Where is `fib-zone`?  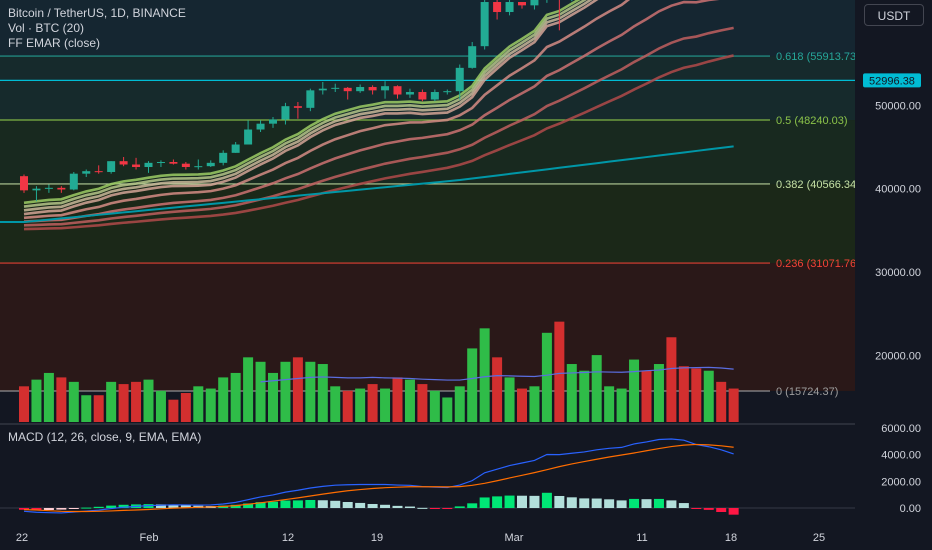 fib-zone is located at coordinates (427, 152).